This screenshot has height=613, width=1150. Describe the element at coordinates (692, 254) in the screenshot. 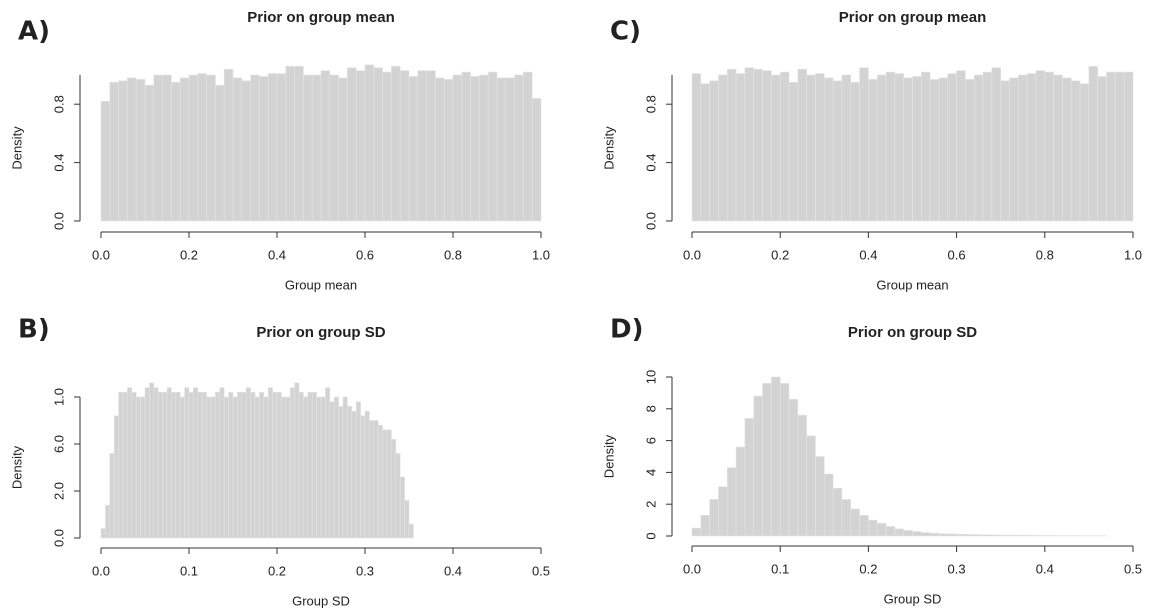

I see `x-tick-label: 0.0` at that location.